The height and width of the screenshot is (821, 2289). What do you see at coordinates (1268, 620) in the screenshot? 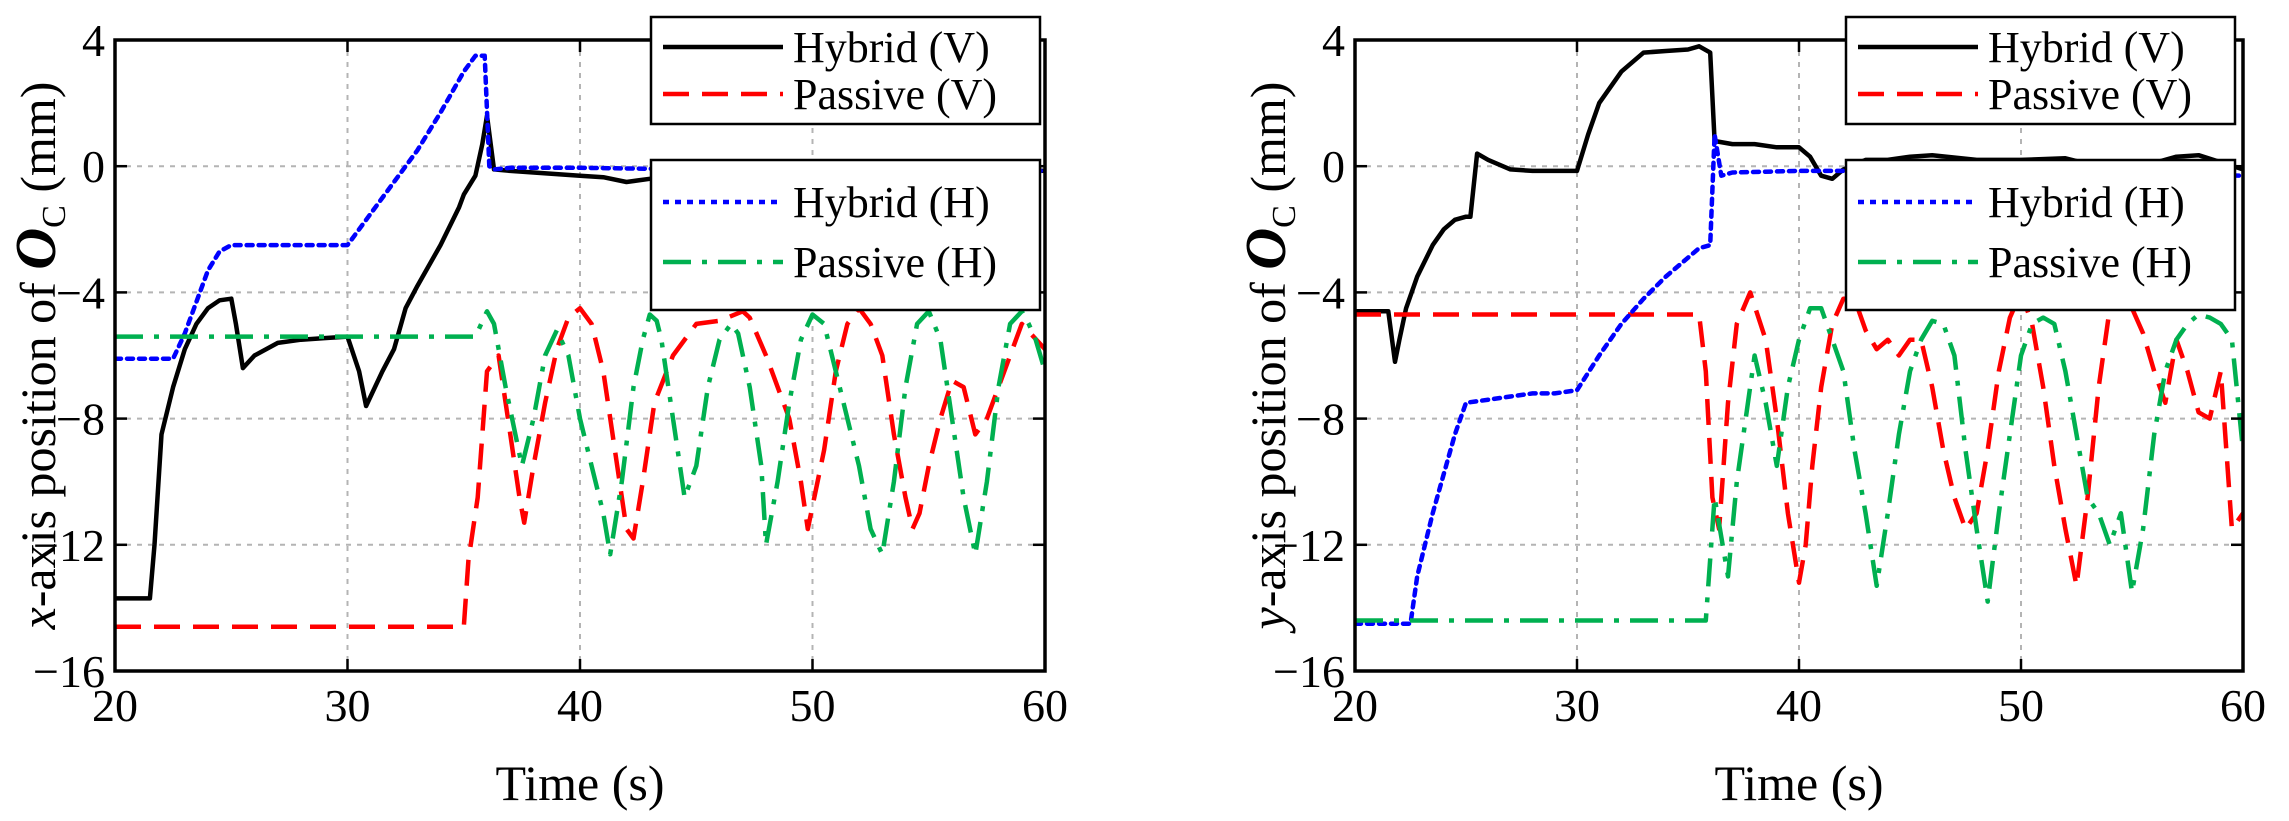
I see `y-axis-label-variable: y` at bounding box center [1268, 620].